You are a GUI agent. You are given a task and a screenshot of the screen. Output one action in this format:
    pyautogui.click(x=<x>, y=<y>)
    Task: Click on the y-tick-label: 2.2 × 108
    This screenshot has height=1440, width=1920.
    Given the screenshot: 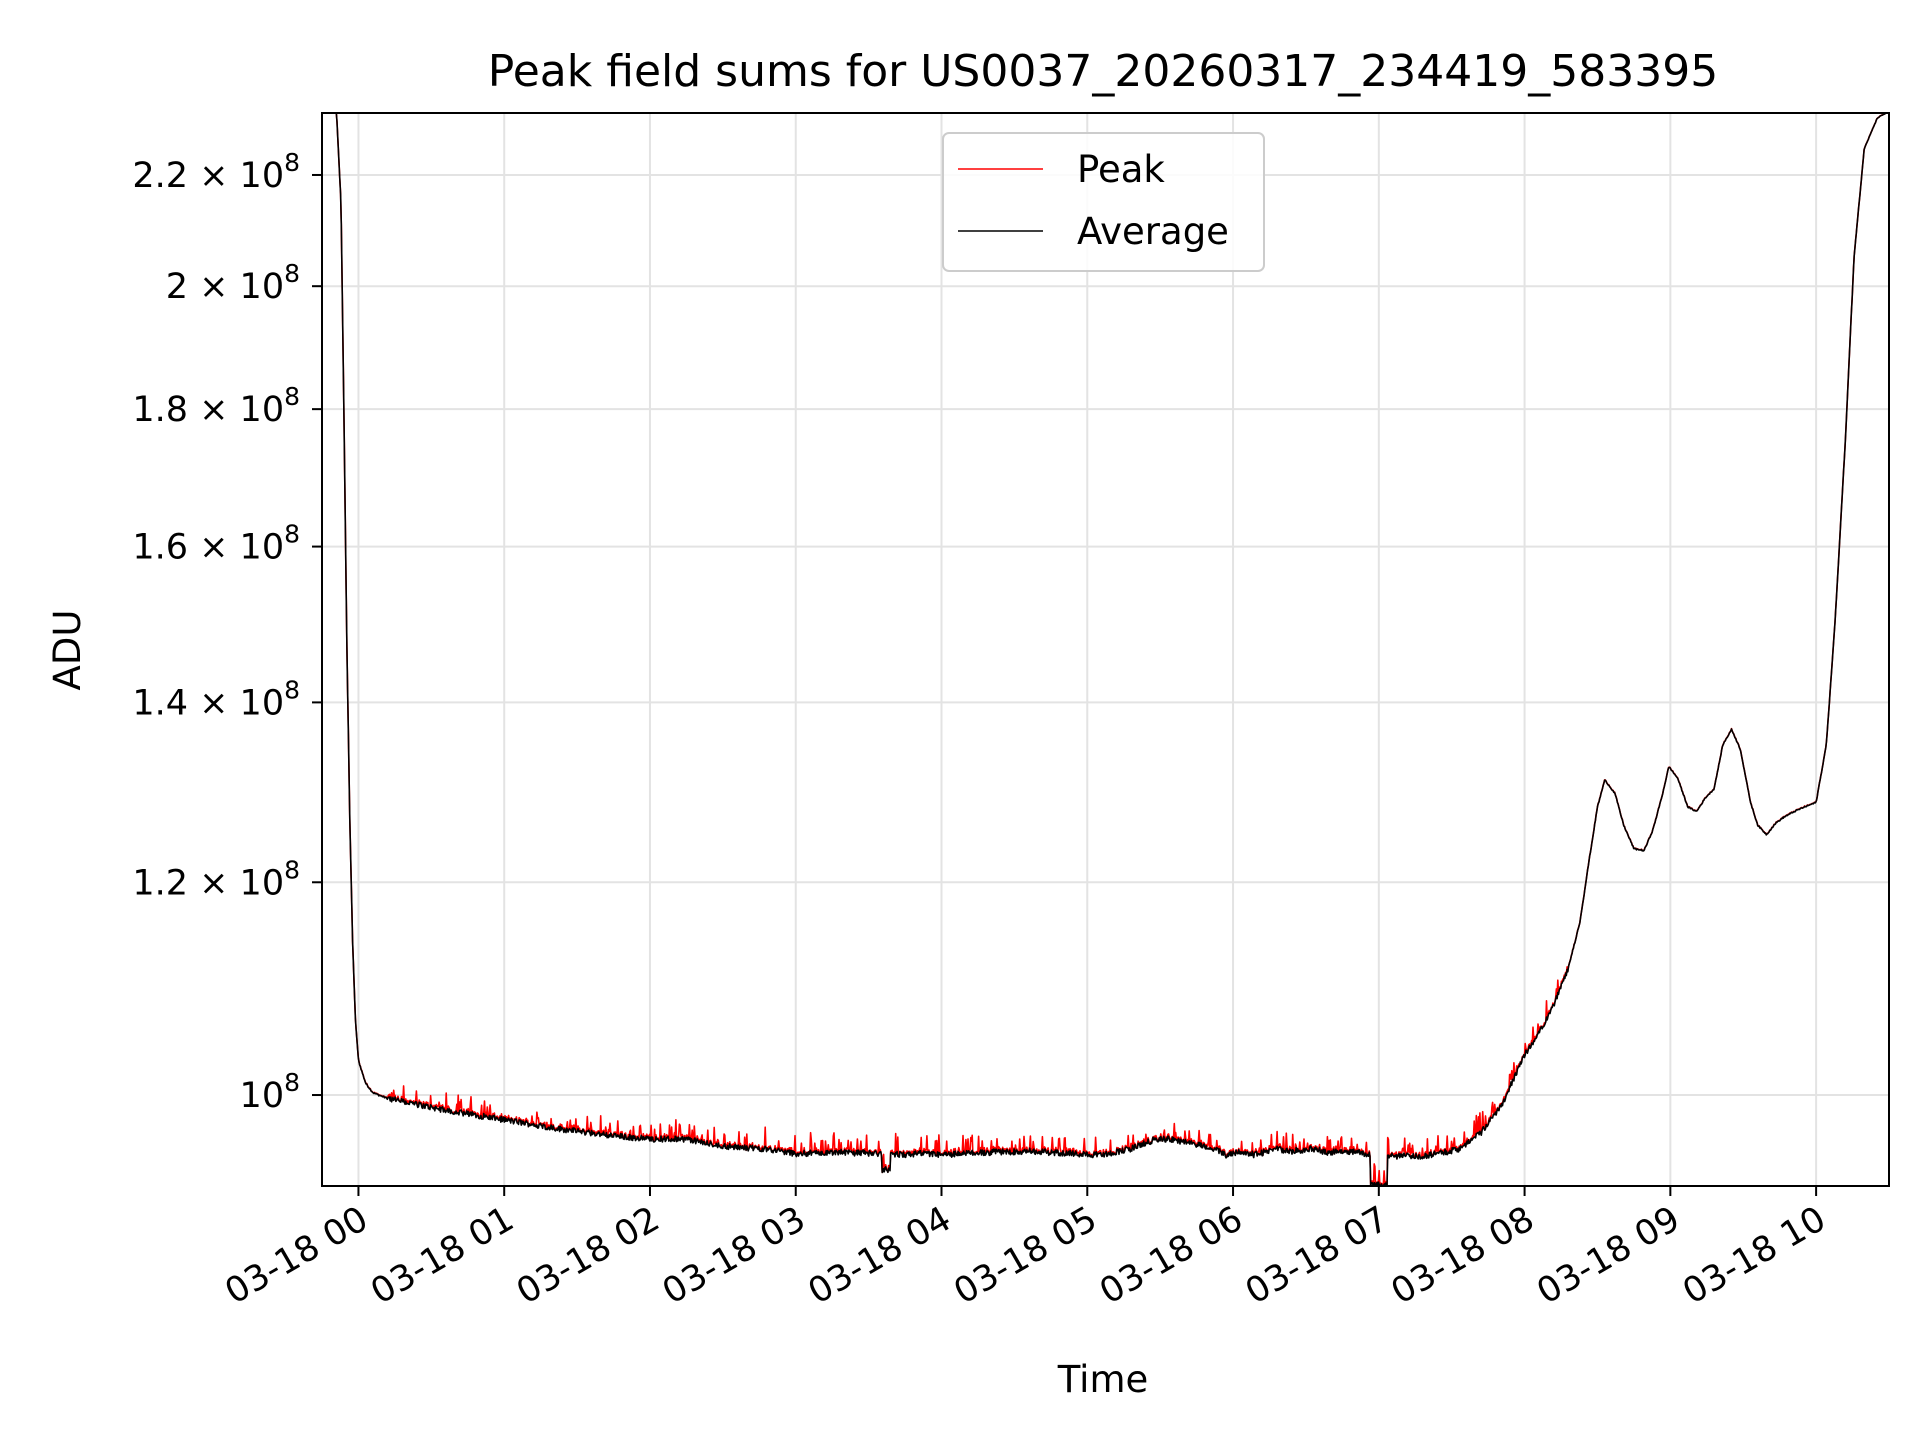 What is the action you would take?
    pyautogui.click(x=216, y=172)
    